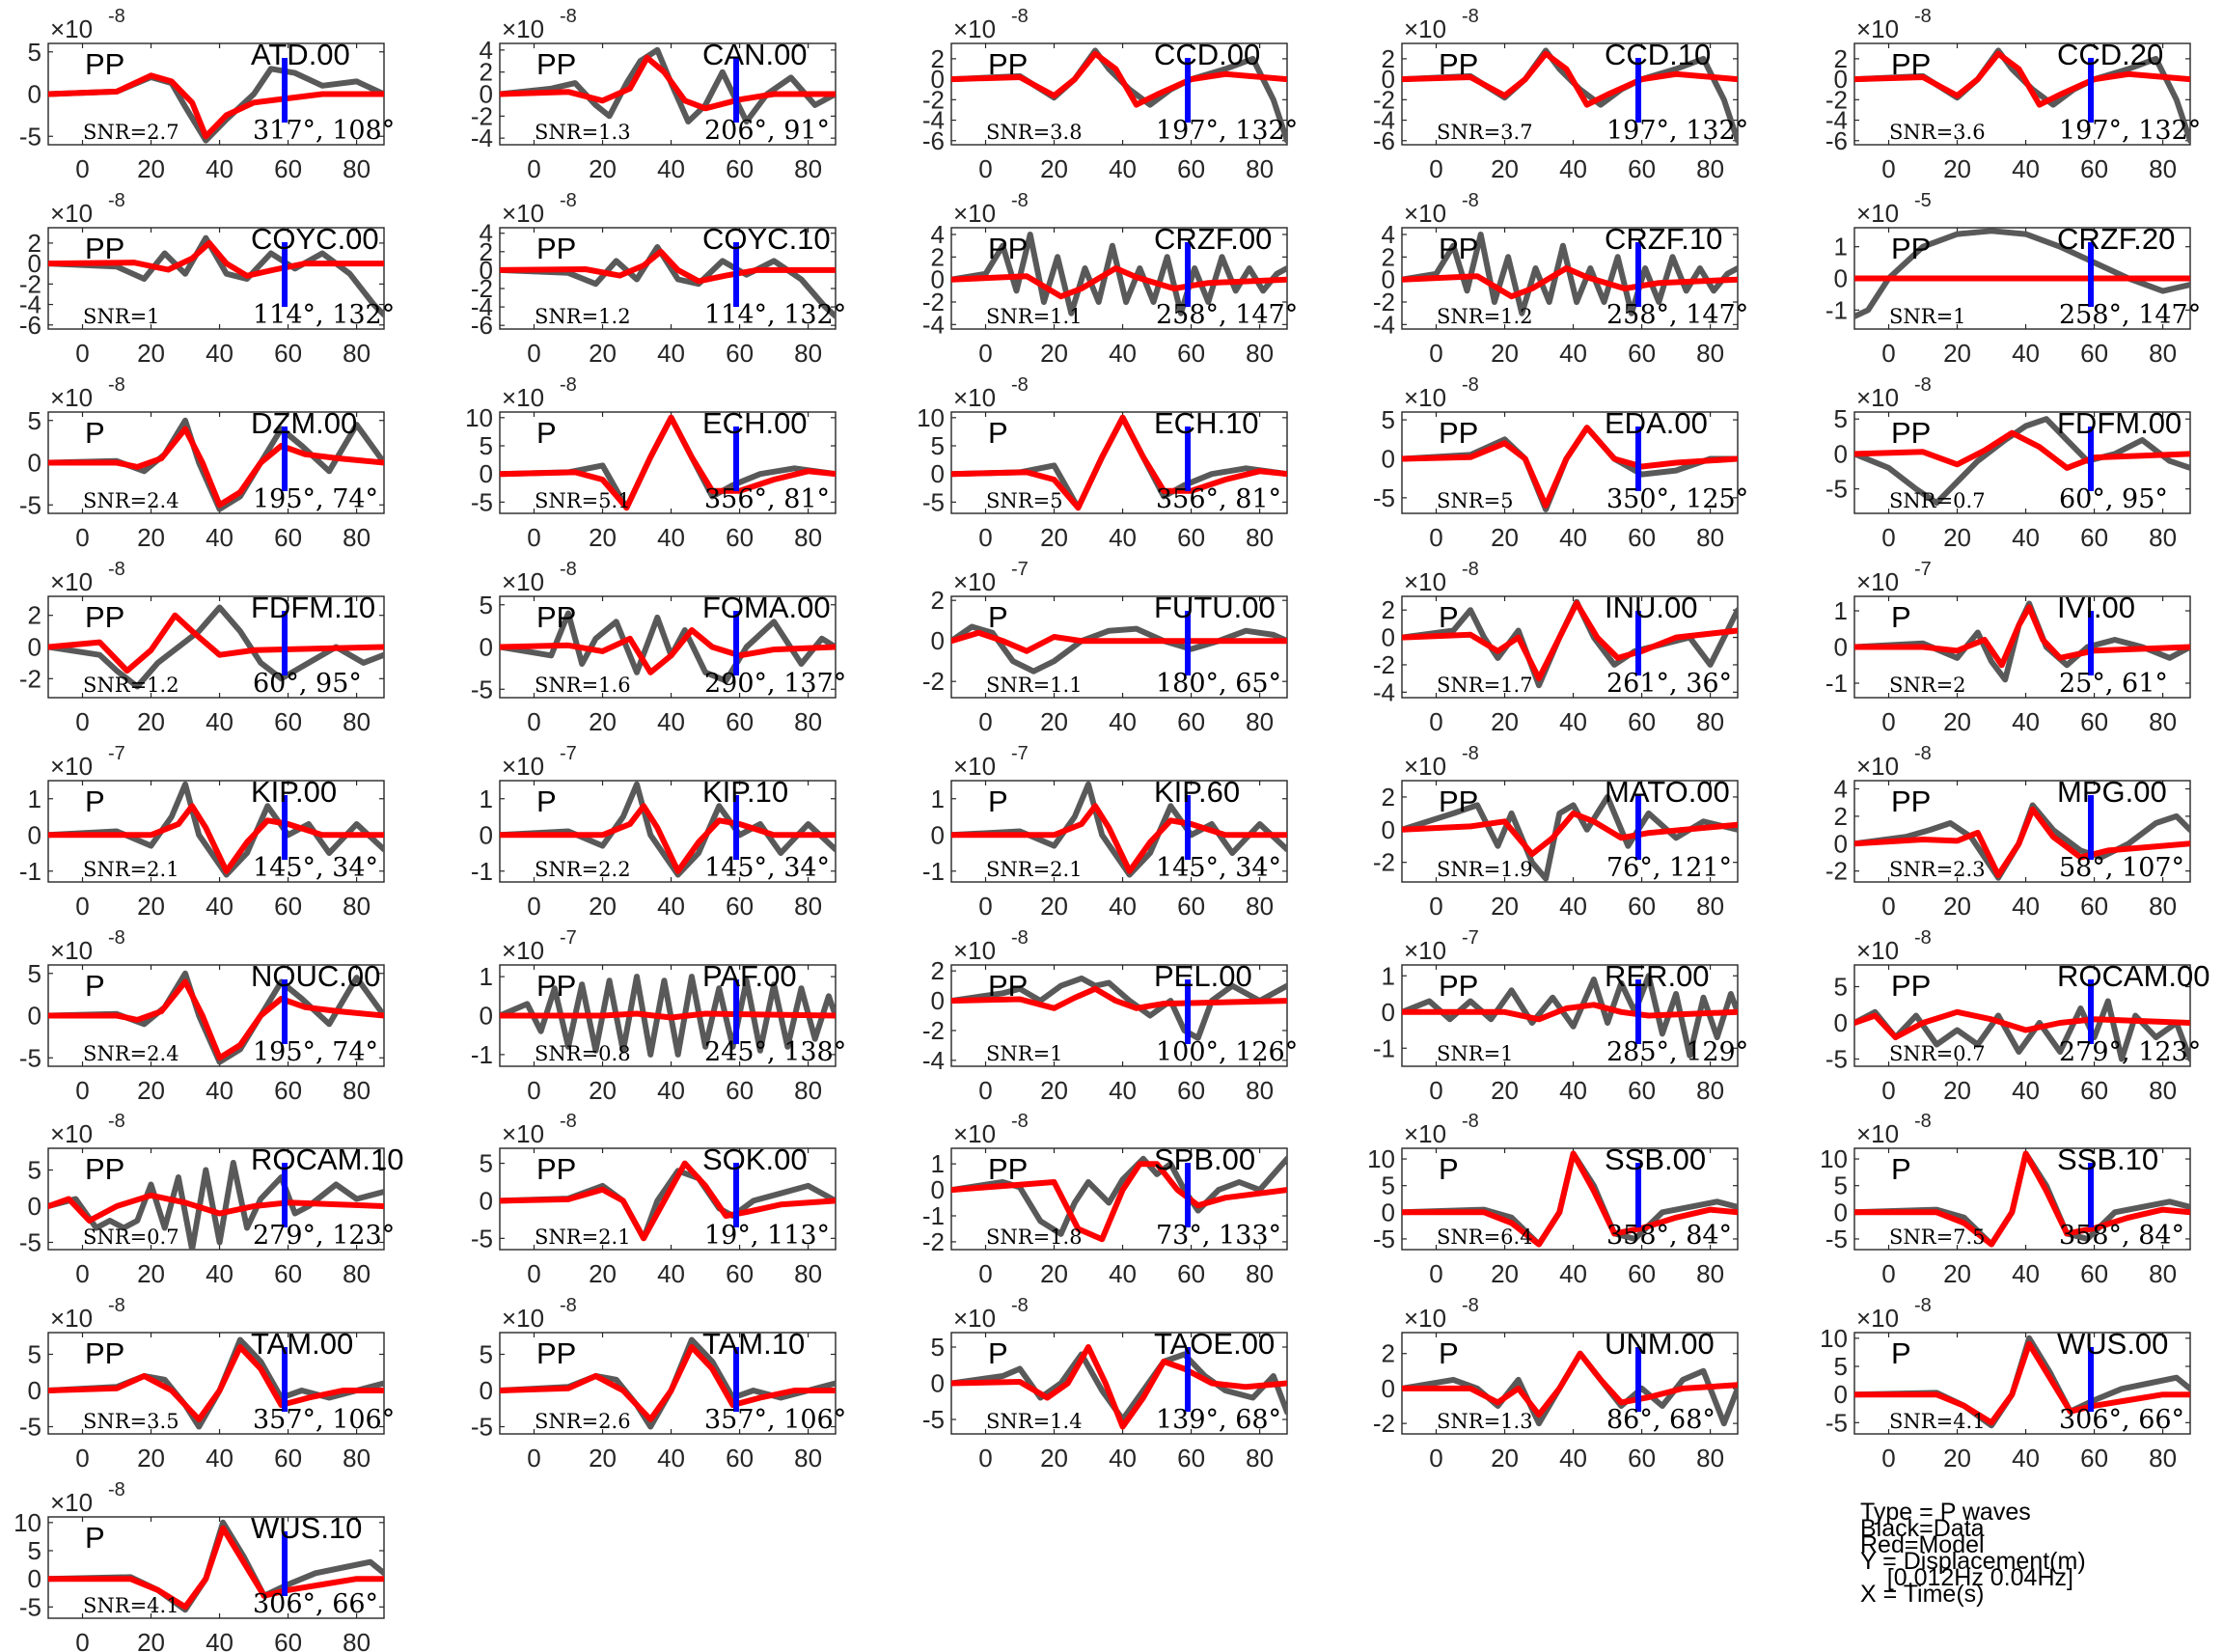  What do you see at coordinates (1937, 1237) in the screenshot?
I see `snr-label: SNR=7.5` at bounding box center [1937, 1237].